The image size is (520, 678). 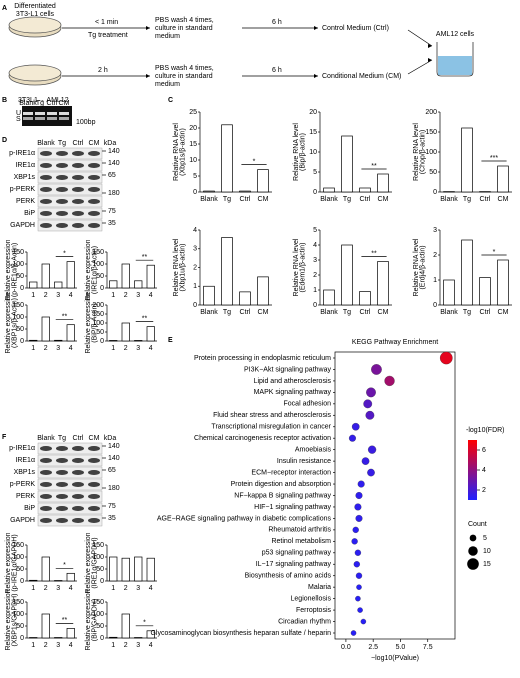 What do you see at coordinates (315, 290) in the screenshot?
I see `y-tick-label: 1` at bounding box center [315, 290].